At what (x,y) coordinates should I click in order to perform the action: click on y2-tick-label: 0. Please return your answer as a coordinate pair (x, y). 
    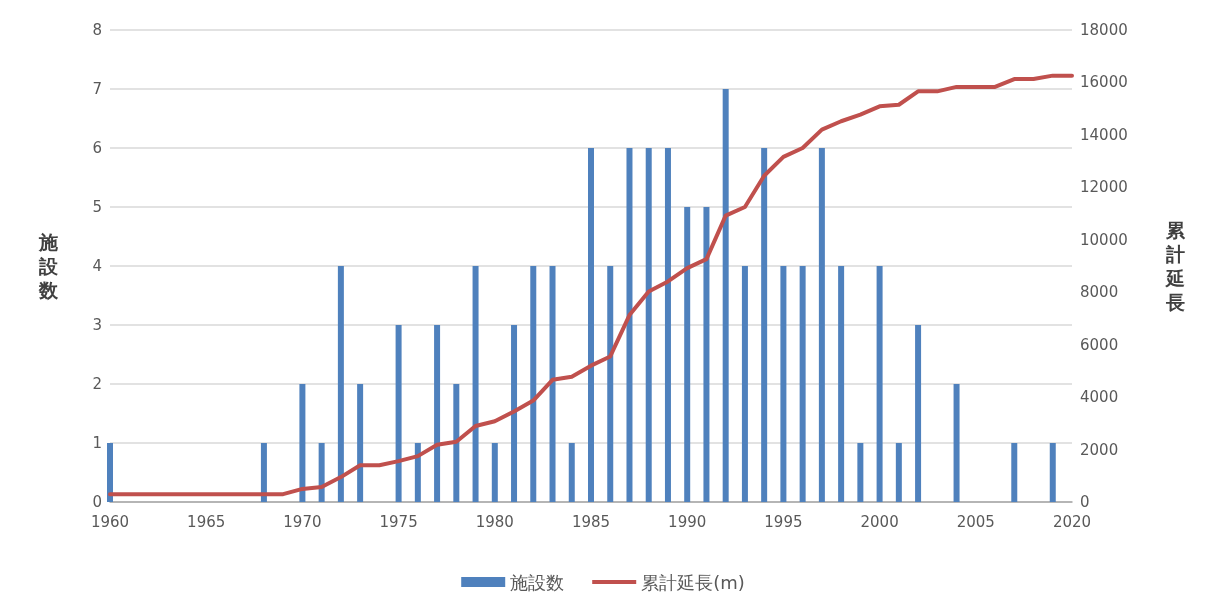
    Looking at the image, I should click on (1085, 502).